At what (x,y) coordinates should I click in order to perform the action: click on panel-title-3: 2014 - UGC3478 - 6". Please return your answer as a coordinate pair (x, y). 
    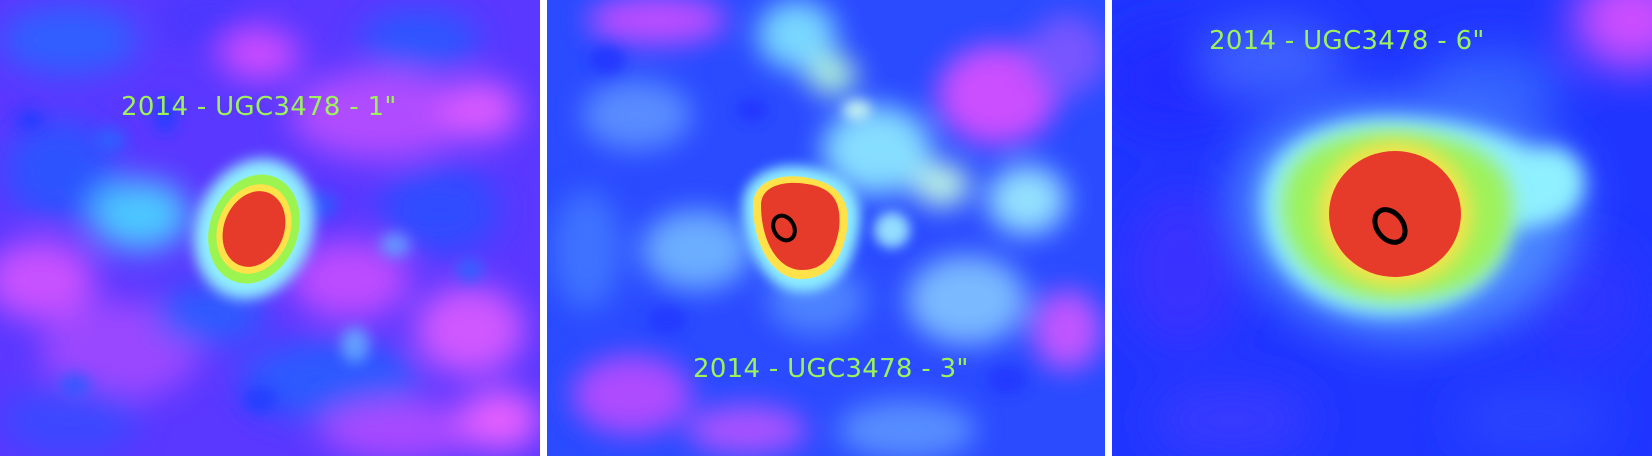
    Looking at the image, I should click on (1347, 41).